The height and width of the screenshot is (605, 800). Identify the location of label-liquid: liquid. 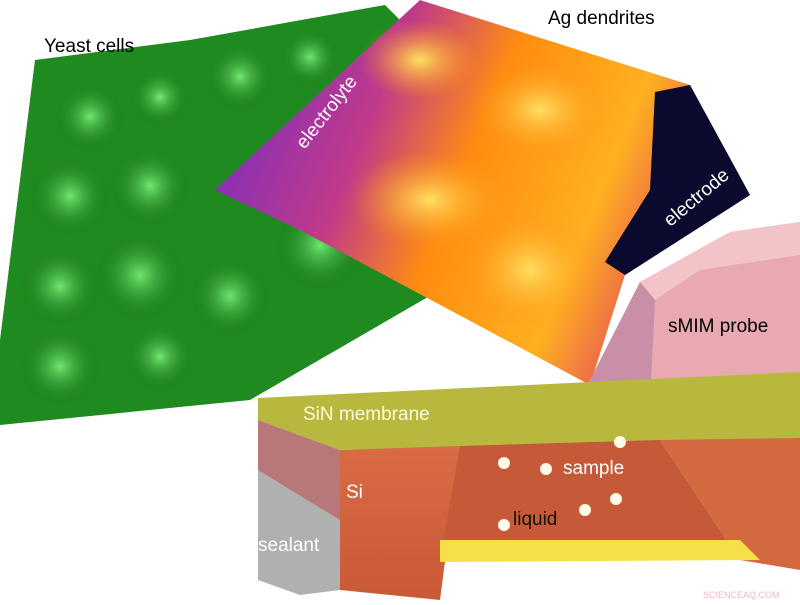
(535, 519).